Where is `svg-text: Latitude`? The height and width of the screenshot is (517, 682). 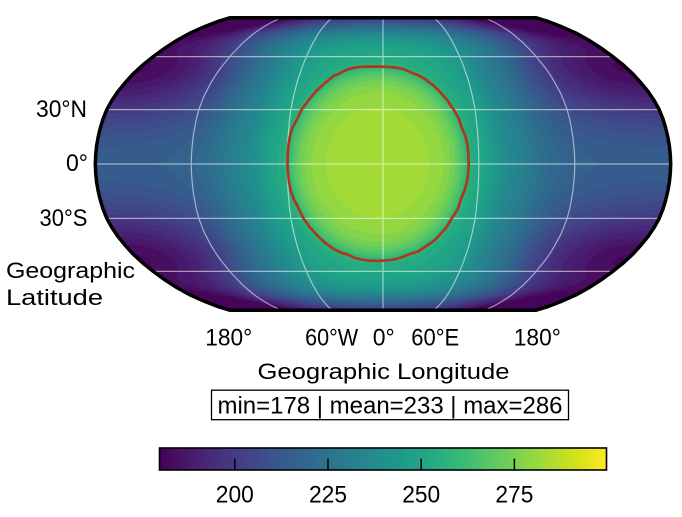
svg-text: Latitude is located at coordinates (54, 297).